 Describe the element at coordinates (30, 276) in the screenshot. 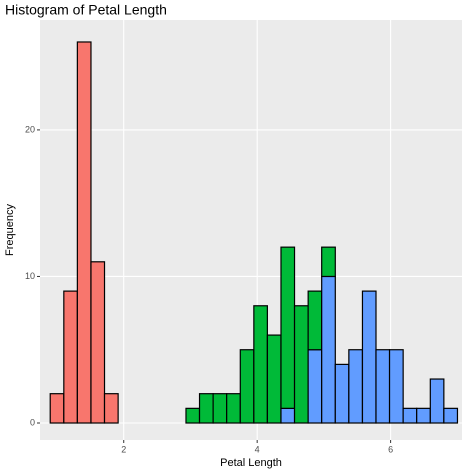

I see `y-tick-label: 10` at that location.